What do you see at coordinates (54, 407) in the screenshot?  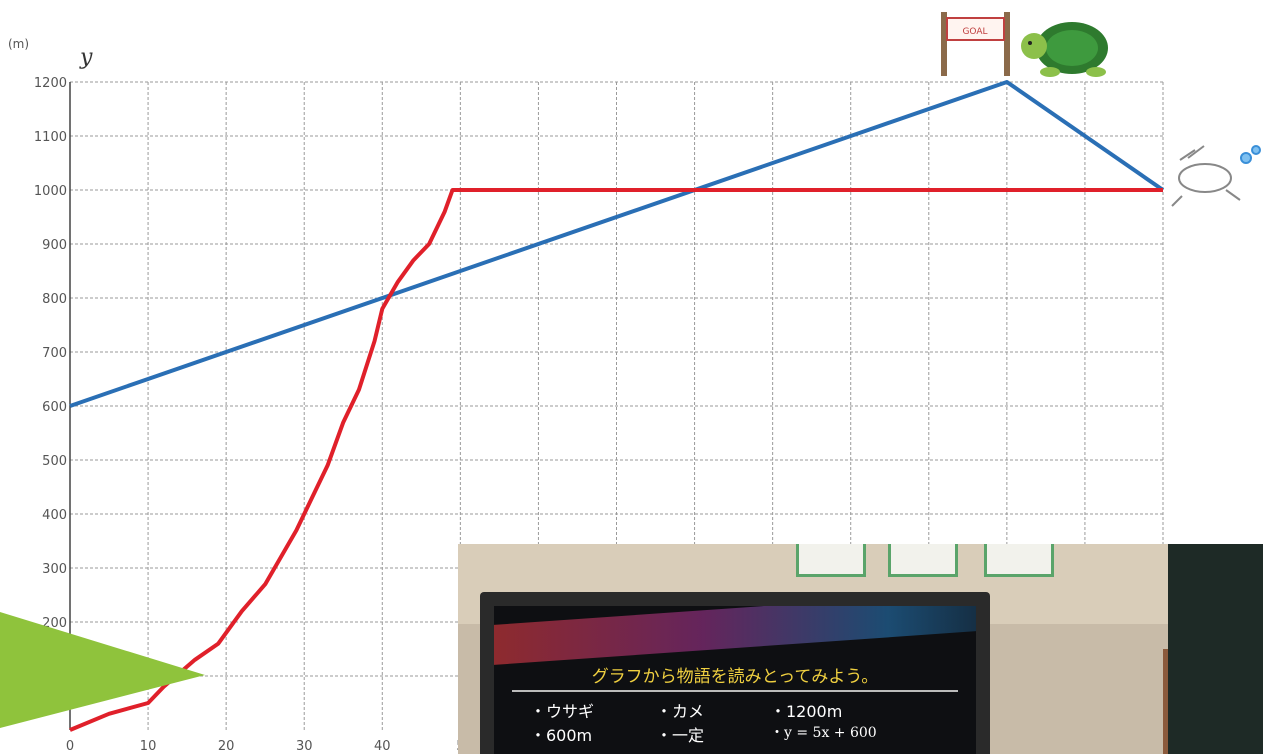 I see `y-tick-label: 600` at bounding box center [54, 407].